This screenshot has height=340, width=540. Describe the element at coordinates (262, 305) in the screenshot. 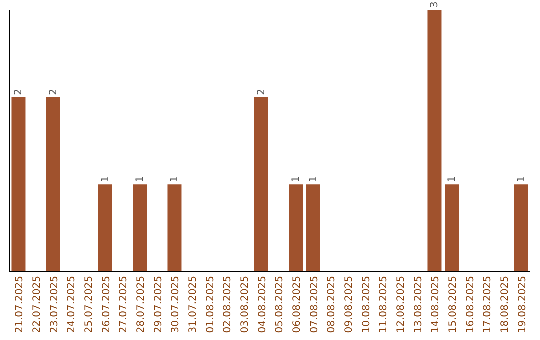

I see `x-tick-label: 04.08.2025` at that location.